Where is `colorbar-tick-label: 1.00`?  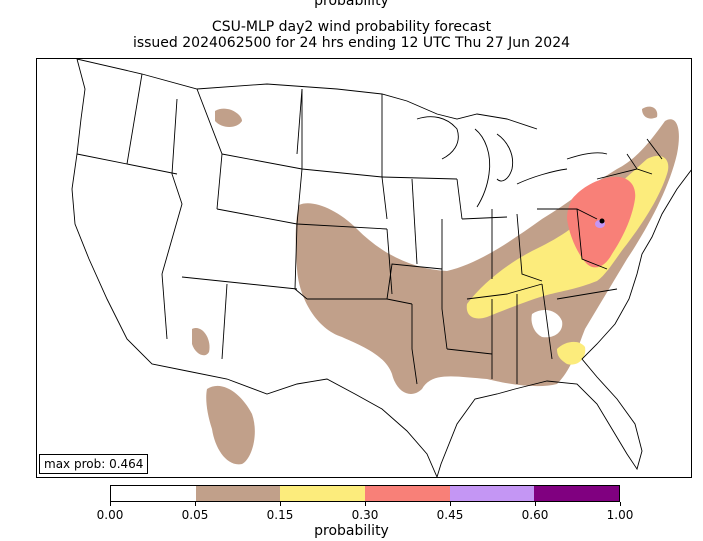
colorbar-tick-label: 1.00 is located at coordinates (620, 515).